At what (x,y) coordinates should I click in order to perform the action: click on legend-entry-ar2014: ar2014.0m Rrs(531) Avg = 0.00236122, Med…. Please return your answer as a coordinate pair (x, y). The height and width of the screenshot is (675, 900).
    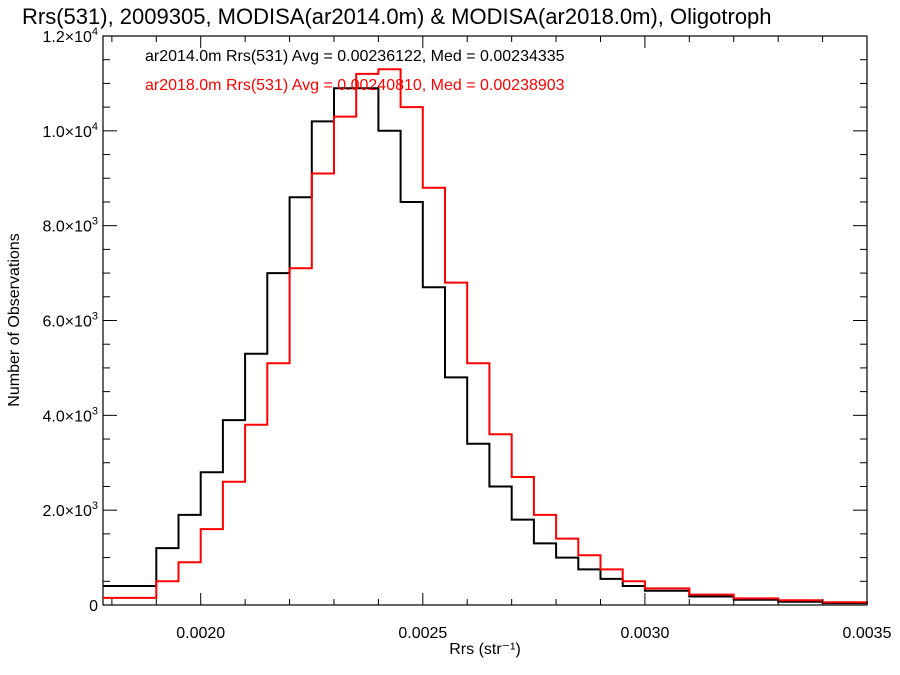
    Looking at the image, I should click on (355, 56).